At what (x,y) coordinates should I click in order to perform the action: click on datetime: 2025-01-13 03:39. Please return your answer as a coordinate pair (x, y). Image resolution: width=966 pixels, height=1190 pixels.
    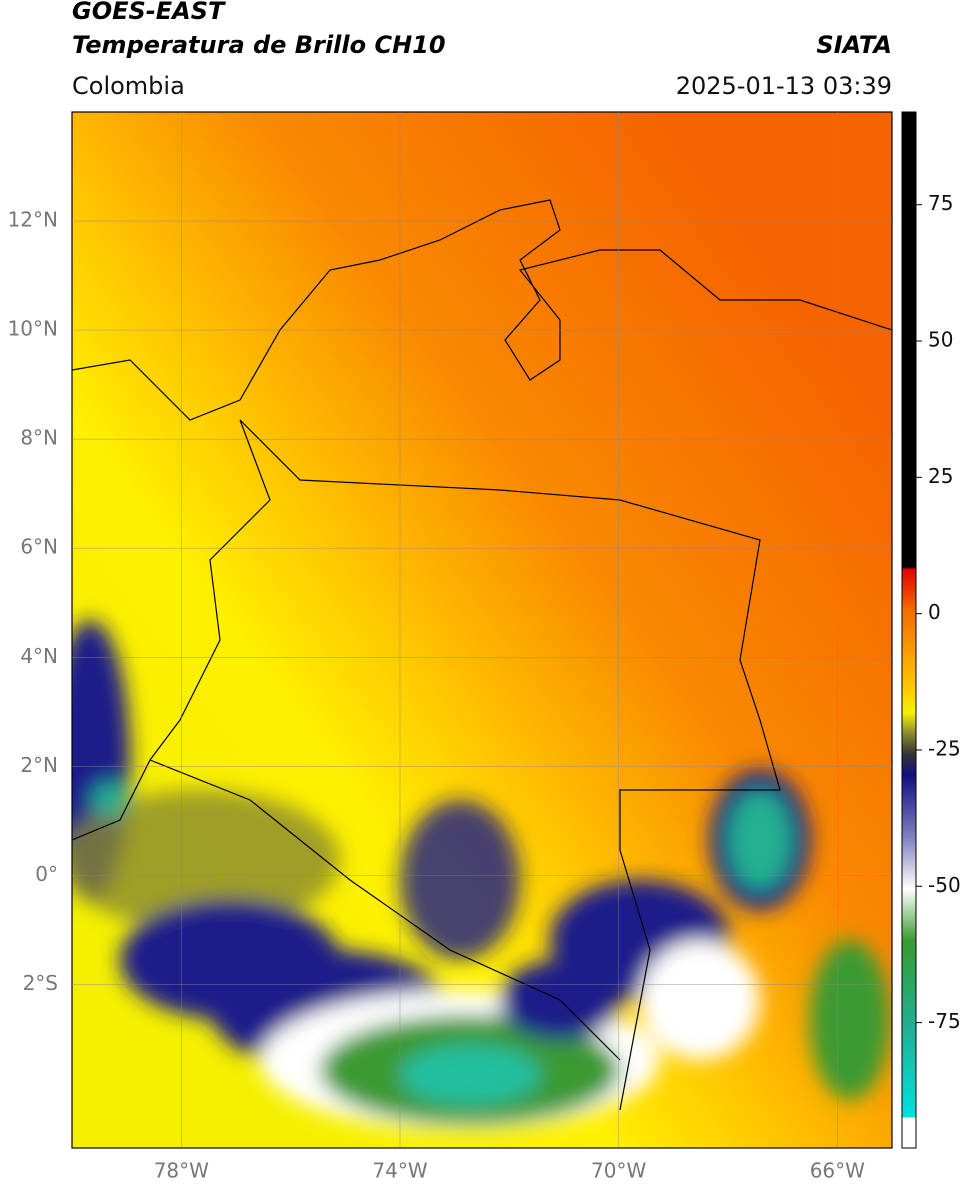
    Looking at the image, I should click on (784, 86).